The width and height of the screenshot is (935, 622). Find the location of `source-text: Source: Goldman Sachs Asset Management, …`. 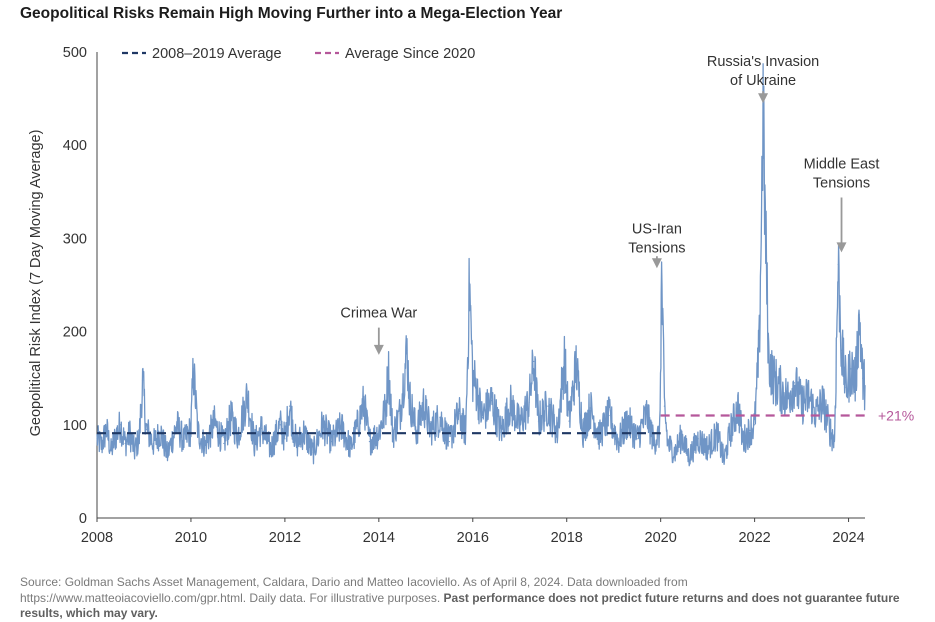

source-text: Source: Goldman Sachs Asset Management, … is located at coordinates (354, 590).